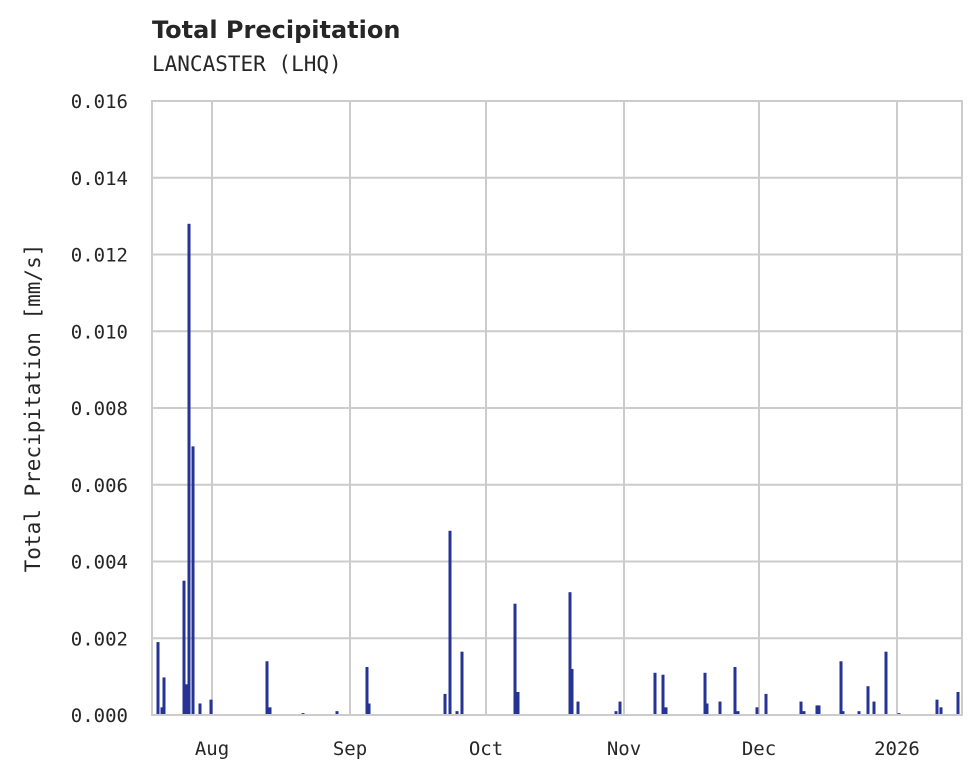 The image size is (980, 780). I want to click on y-tick-label: 0.014, so click(99, 179).